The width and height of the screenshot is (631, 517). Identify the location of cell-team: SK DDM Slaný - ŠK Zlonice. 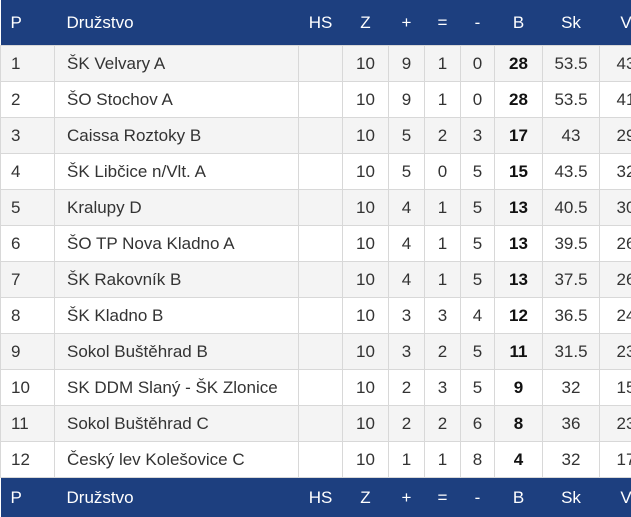
(176, 387).